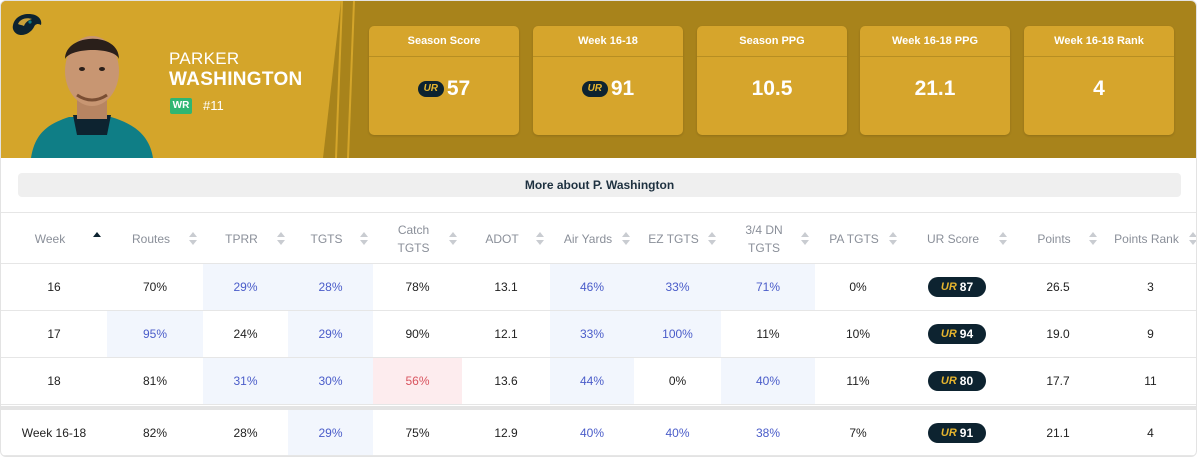  I want to click on cell-tprr: 28%, so click(245, 432).